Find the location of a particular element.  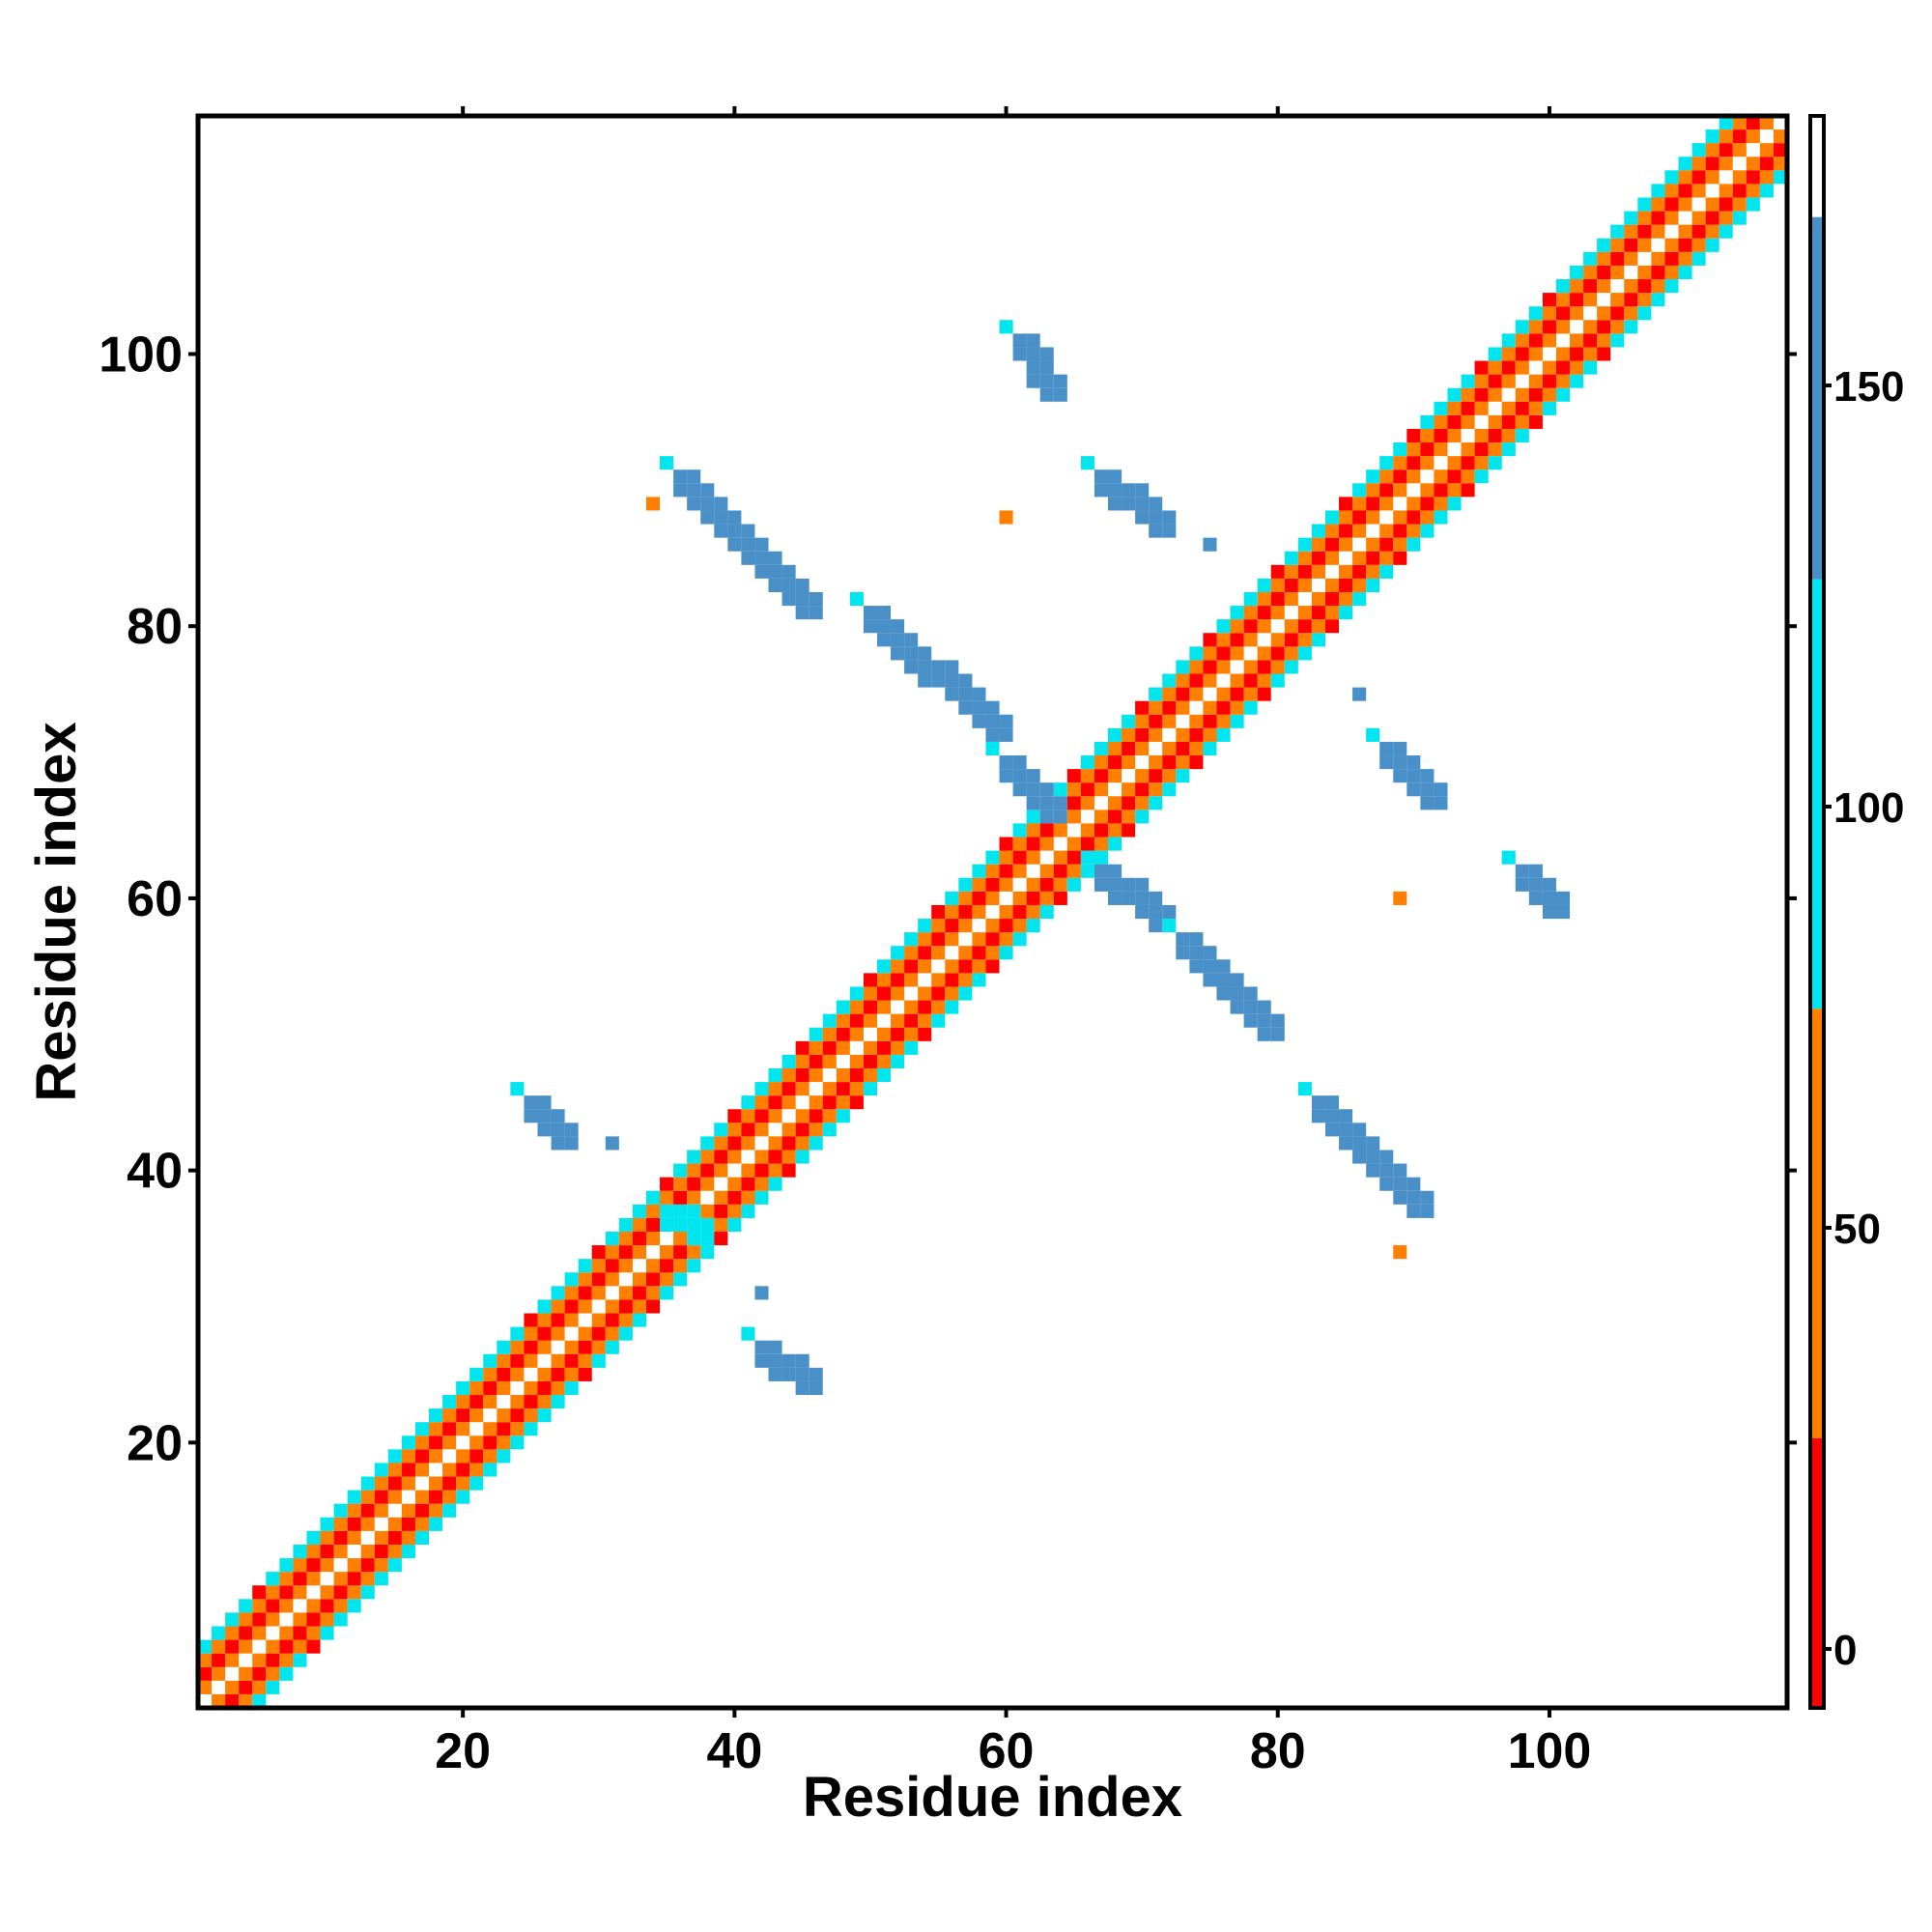

x-tick-label: 40 is located at coordinates (734, 1751).